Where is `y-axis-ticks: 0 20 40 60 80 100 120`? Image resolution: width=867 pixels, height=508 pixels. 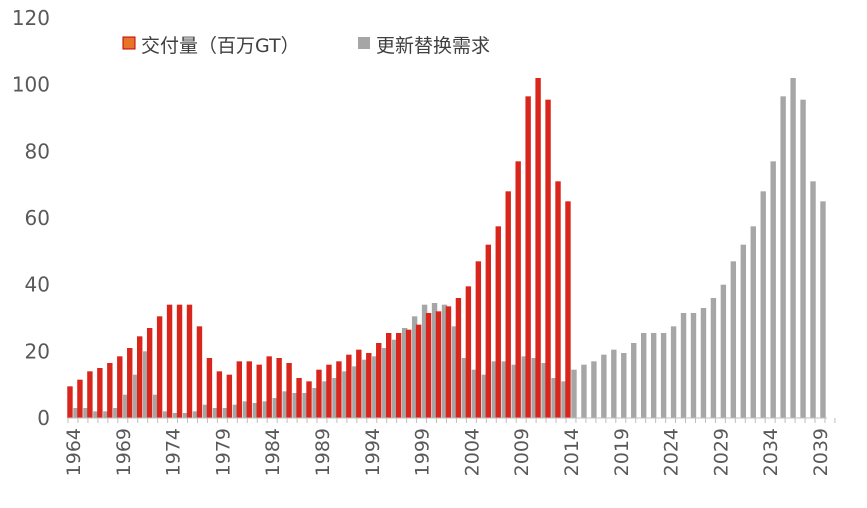 y-axis-ticks: 0 20 40 60 80 100 120 is located at coordinates (31, 218).